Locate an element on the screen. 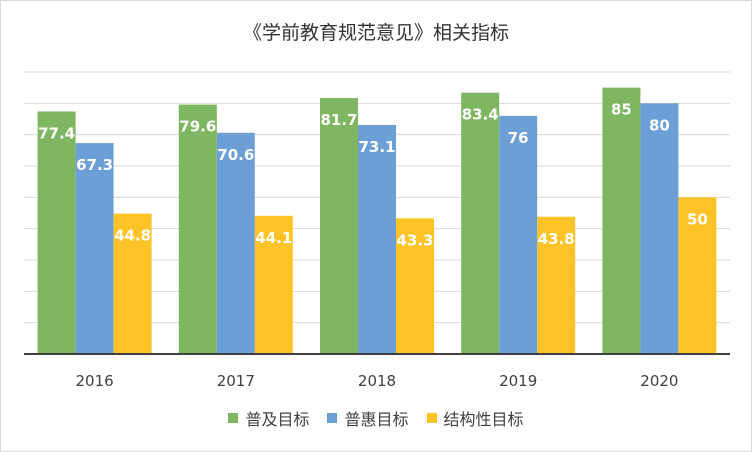 The image size is (752, 452). data-label: 67.3 is located at coordinates (94, 165).